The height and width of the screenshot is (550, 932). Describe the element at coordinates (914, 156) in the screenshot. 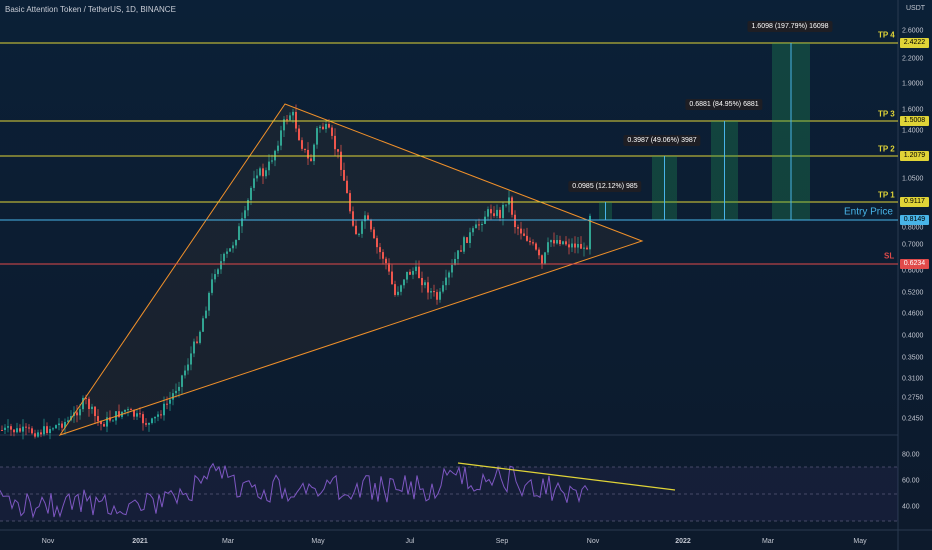

I see `tp2-price-tag: 1.2079` at that location.